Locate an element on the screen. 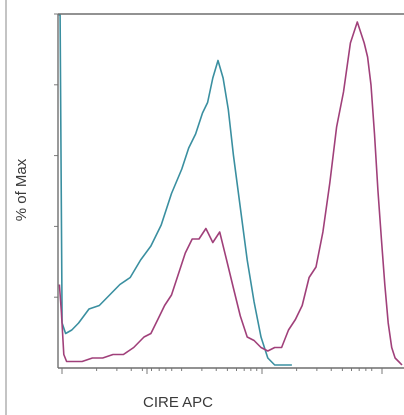 Image resolution: width=404 pixels, height=415 pixels. y-axis-label: % of Max is located at coordinates (21, 189).